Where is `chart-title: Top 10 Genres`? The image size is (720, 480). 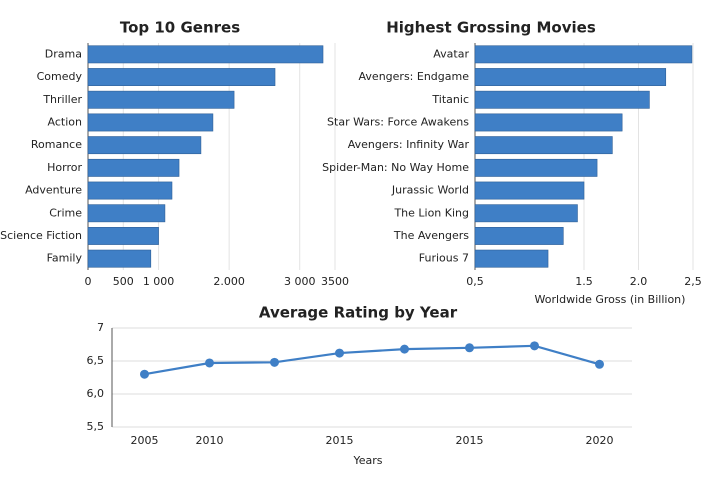
chart-title: Top 10 Genres is located at coordinates (180, 28).